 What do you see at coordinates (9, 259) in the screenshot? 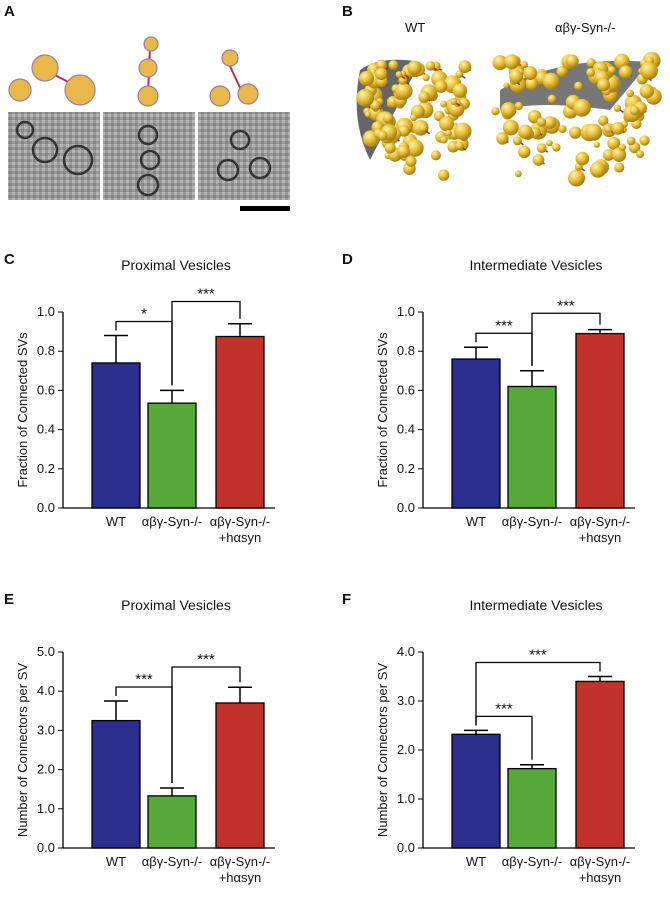
I see `panel-label: C` at bounding box center [9, 259].